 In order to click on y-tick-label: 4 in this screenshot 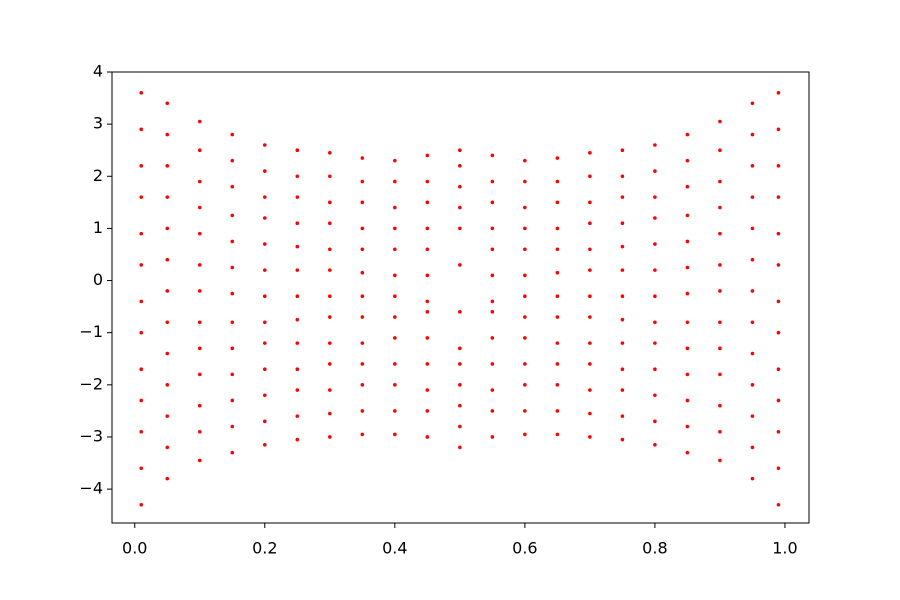, I will do `click(98, 71)`.